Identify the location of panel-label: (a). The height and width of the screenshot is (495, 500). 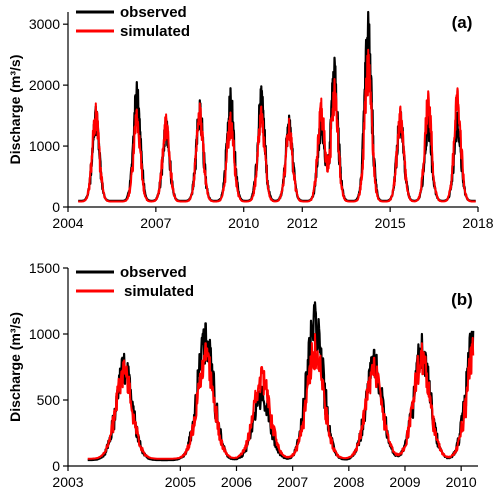
(462, 22).